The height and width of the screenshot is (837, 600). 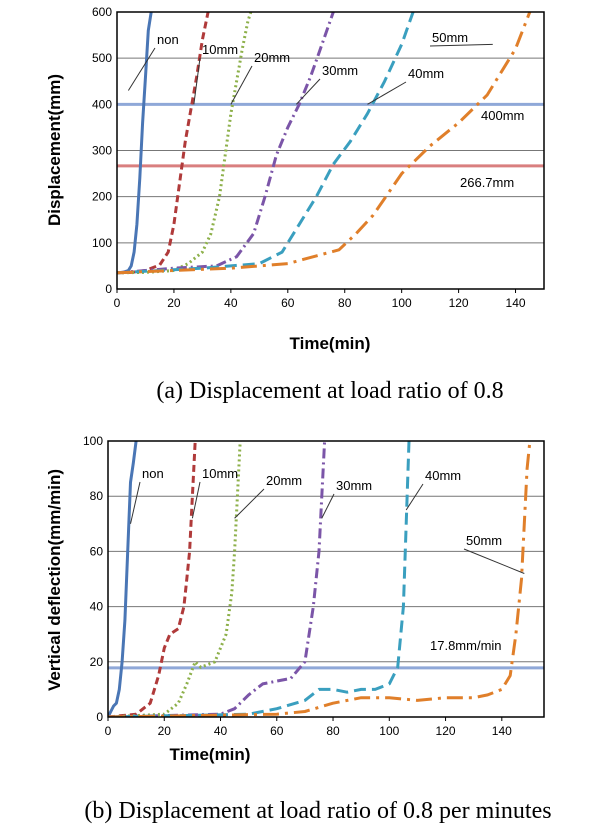 I want to click on y-tick-label: 200, so click(x=102, y=197).